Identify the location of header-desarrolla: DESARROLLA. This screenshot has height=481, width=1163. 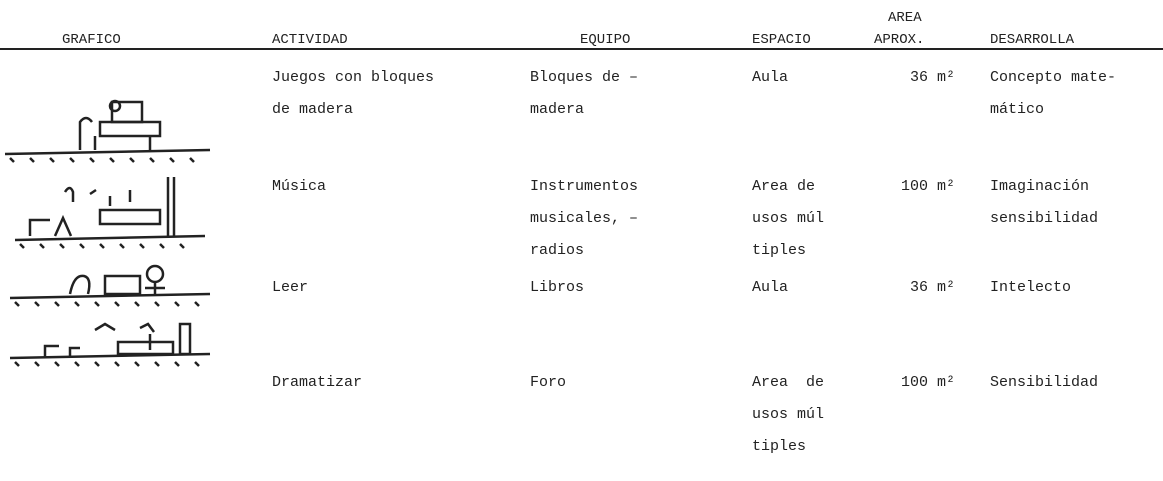
(1032, 40).